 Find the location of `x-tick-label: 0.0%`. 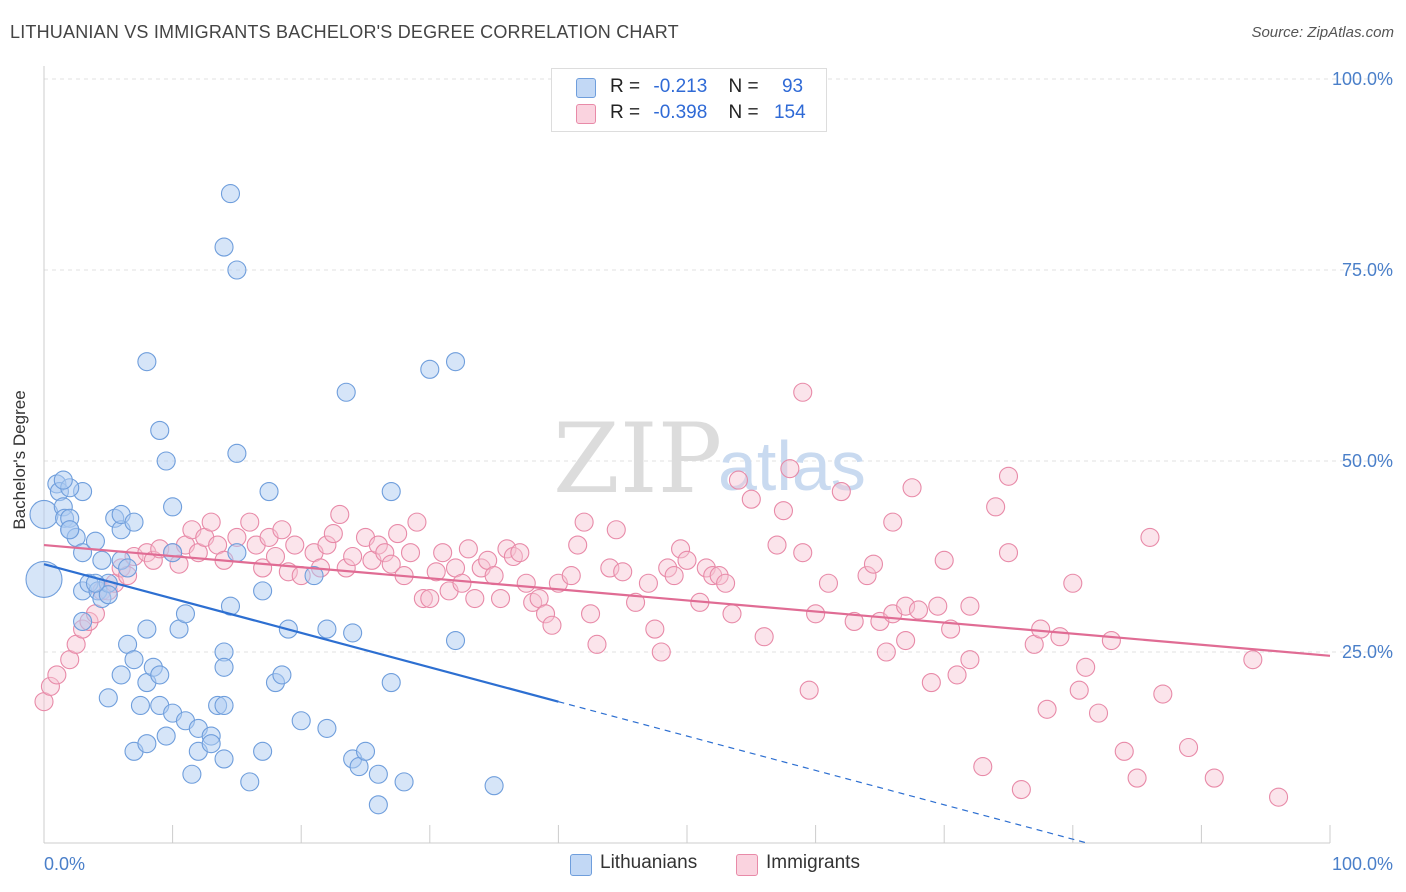

x-tick-label: 0.0% is located at coordinates (64, 864).